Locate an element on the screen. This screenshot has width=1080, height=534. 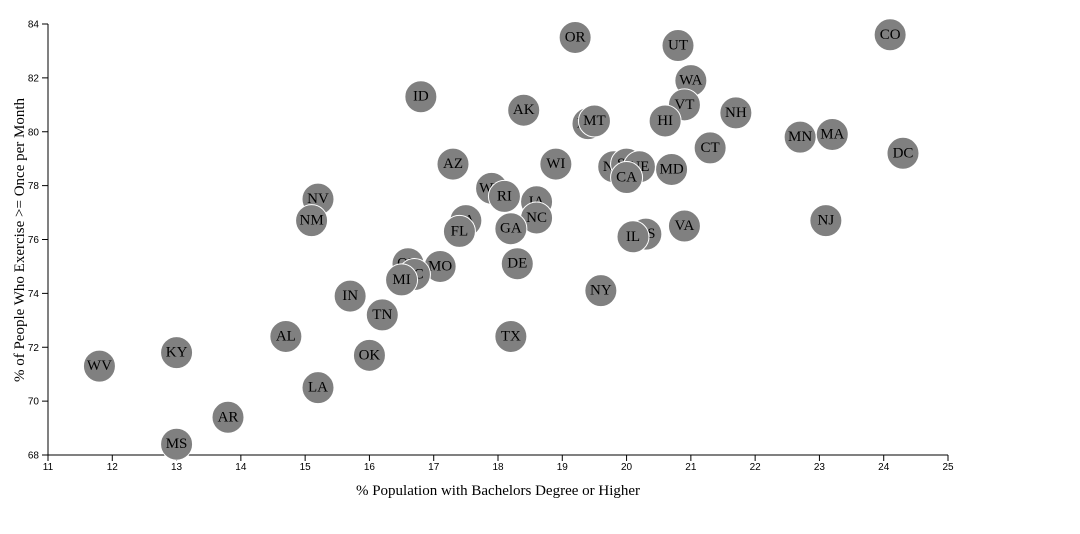
data-point-ny: NY is located at coordinates (601, 291).